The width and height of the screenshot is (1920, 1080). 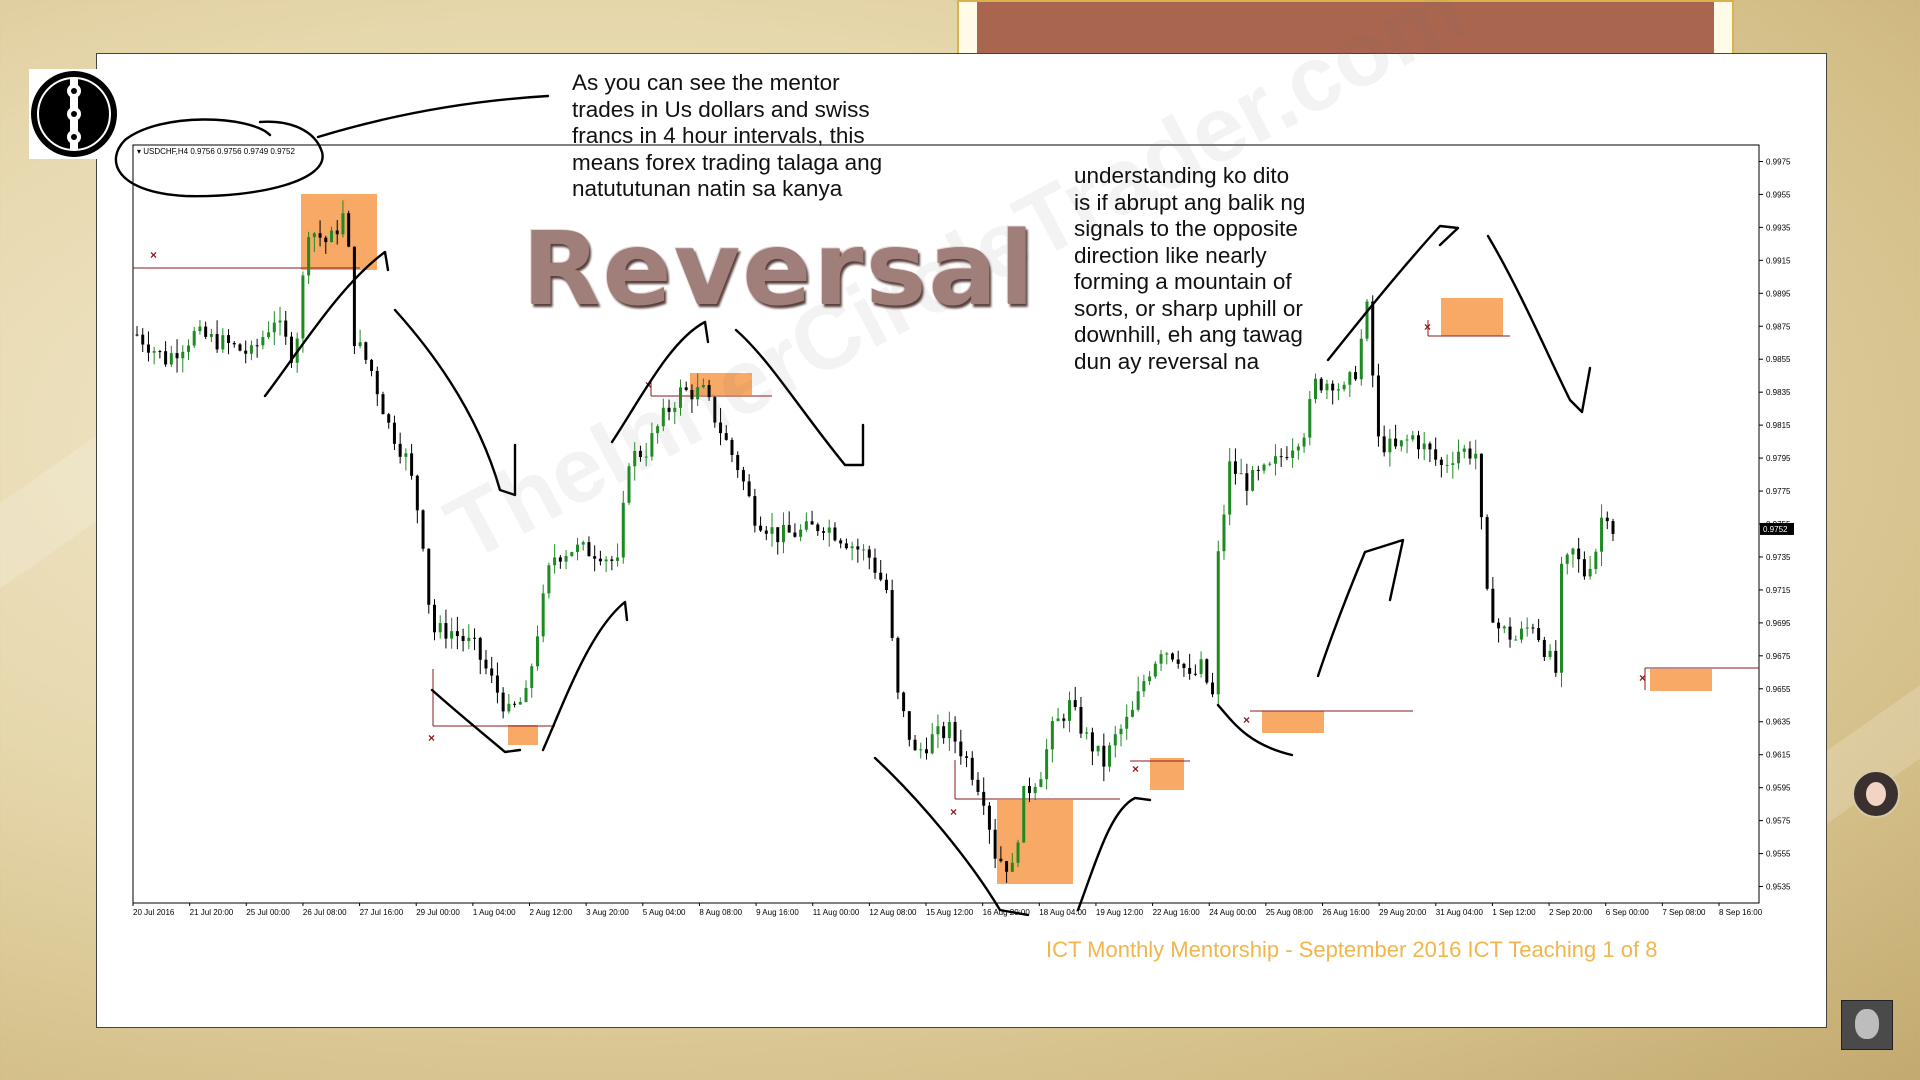 I want to click on y-tick-label: 0.9975, so click(x=1778, y=161).